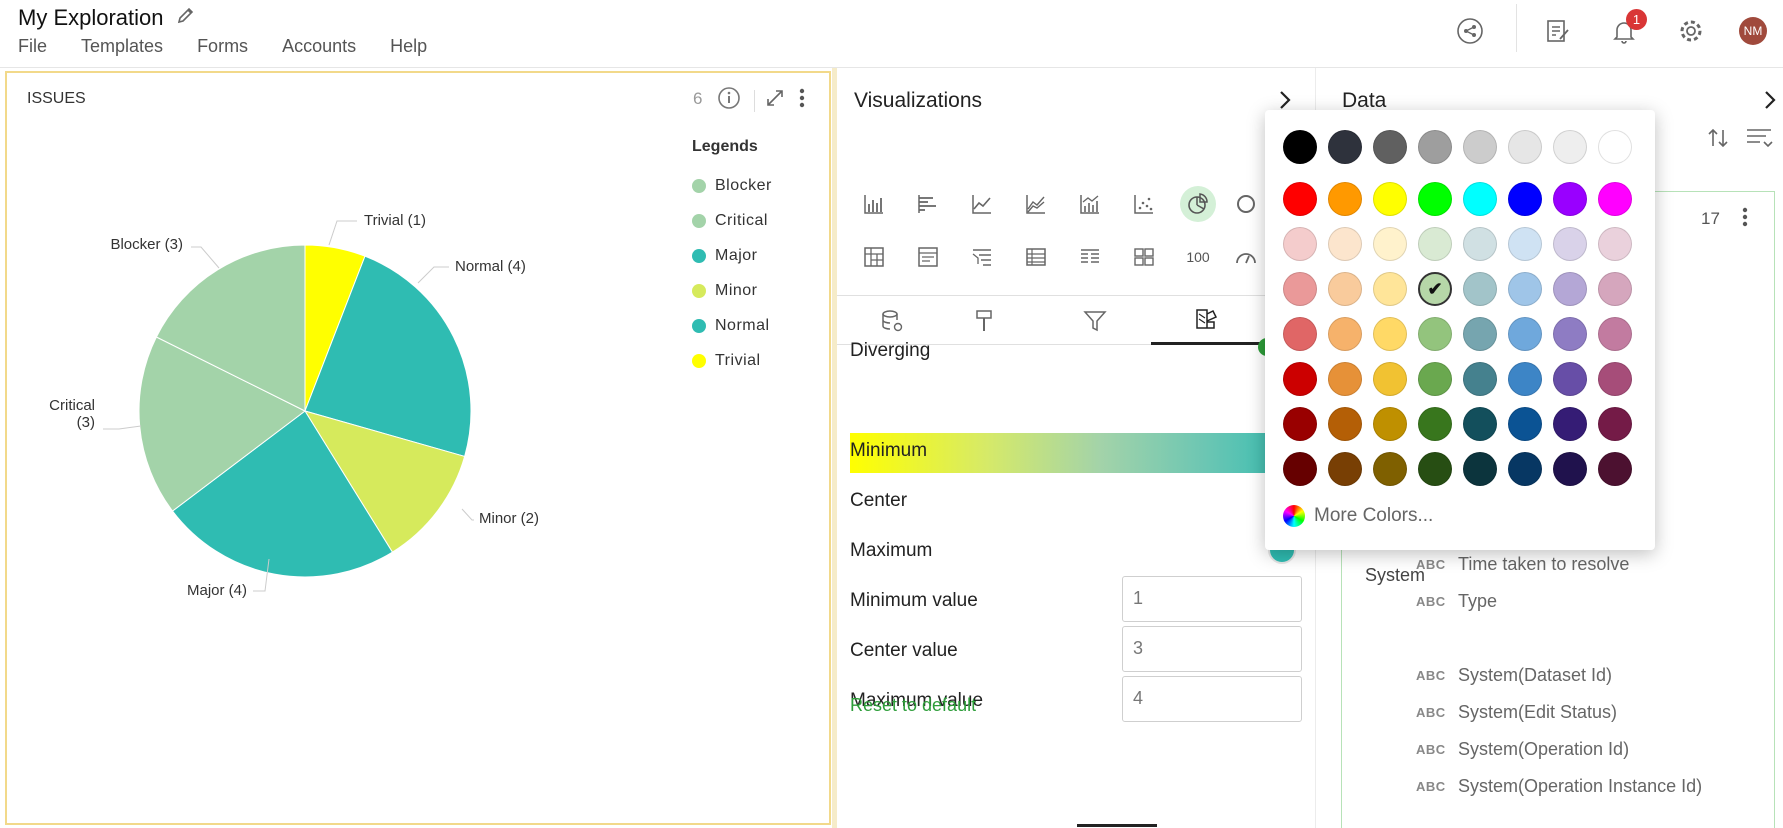 This screenshot has width=1783, height=828. What do you see at coordinates (388, 356) in the screenshot?
I see `pie-slice-normal` at bounding box center [388, 356].